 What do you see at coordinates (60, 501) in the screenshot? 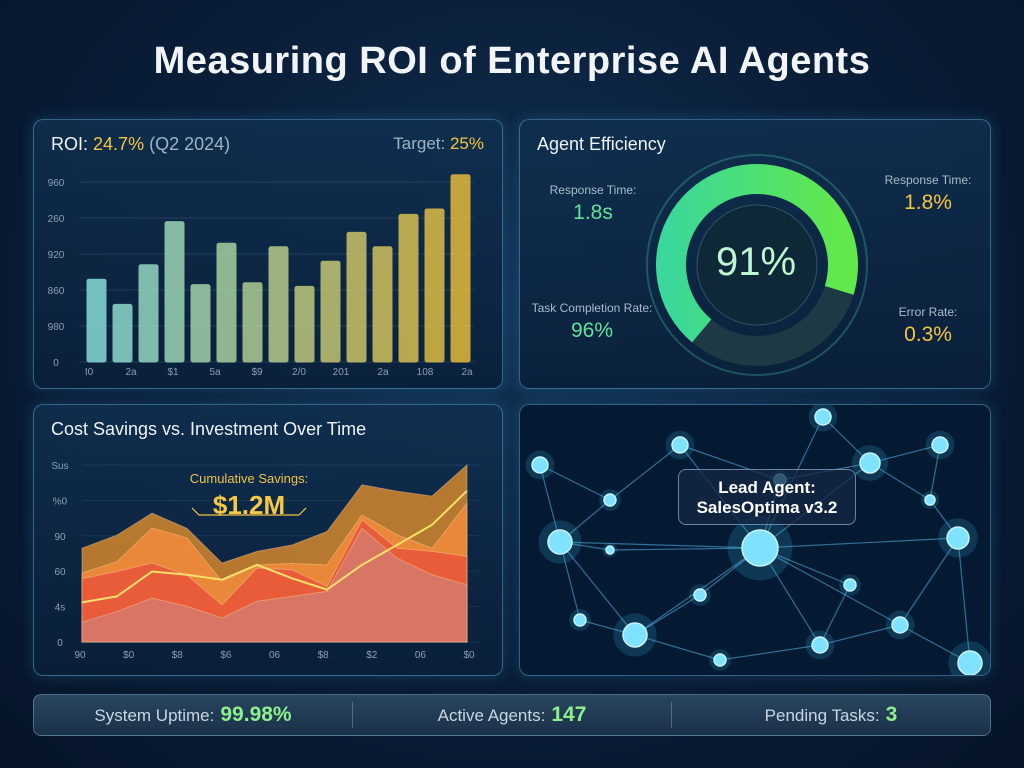
I see `y-tick-label: %0` at bounding box center [60, 501].